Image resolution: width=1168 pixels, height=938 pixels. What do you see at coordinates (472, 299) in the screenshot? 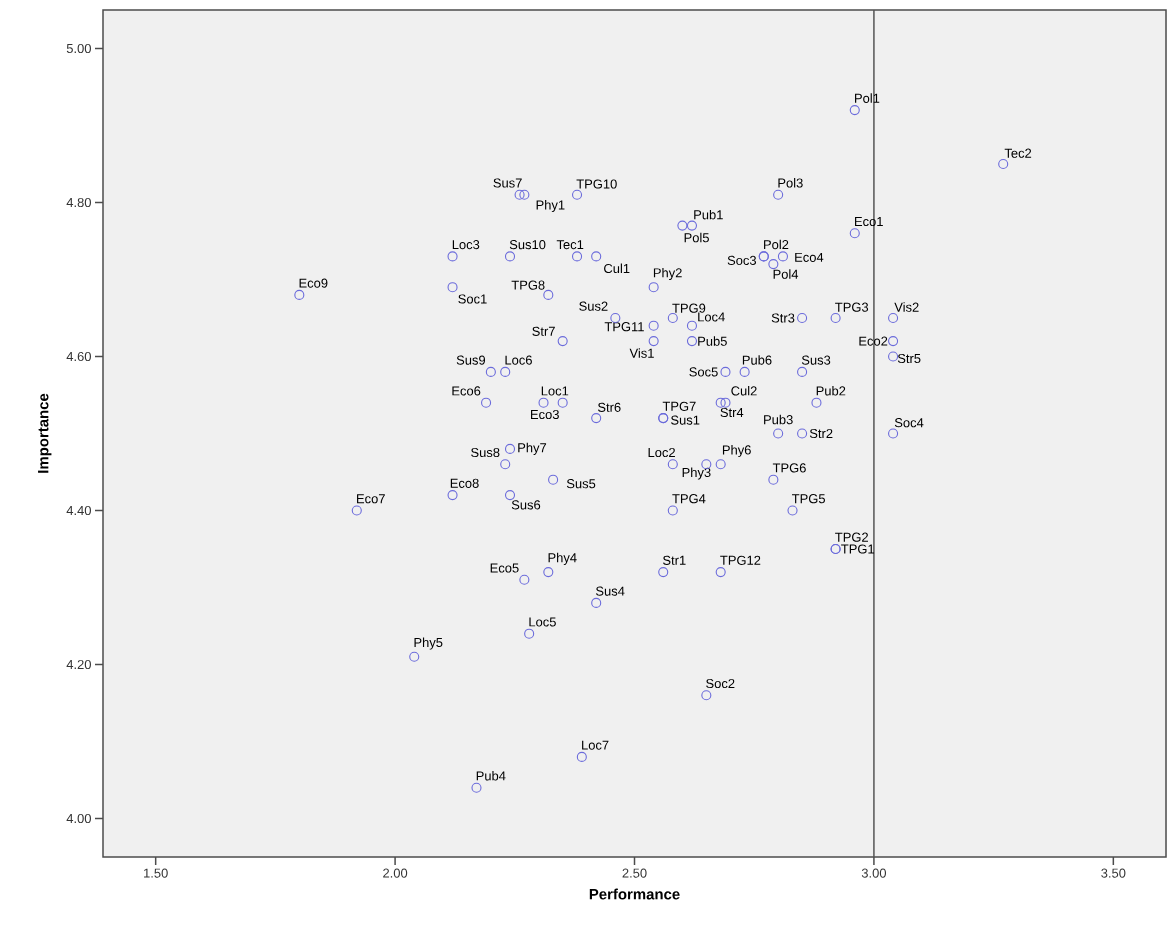
I see `annotation: Soc1` at bounding box center [472, 299].